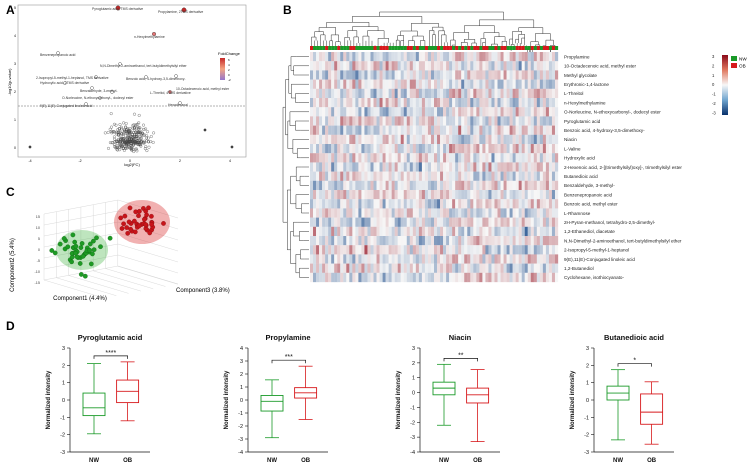  I want to click on group-bar-cell, so click(426, 48).